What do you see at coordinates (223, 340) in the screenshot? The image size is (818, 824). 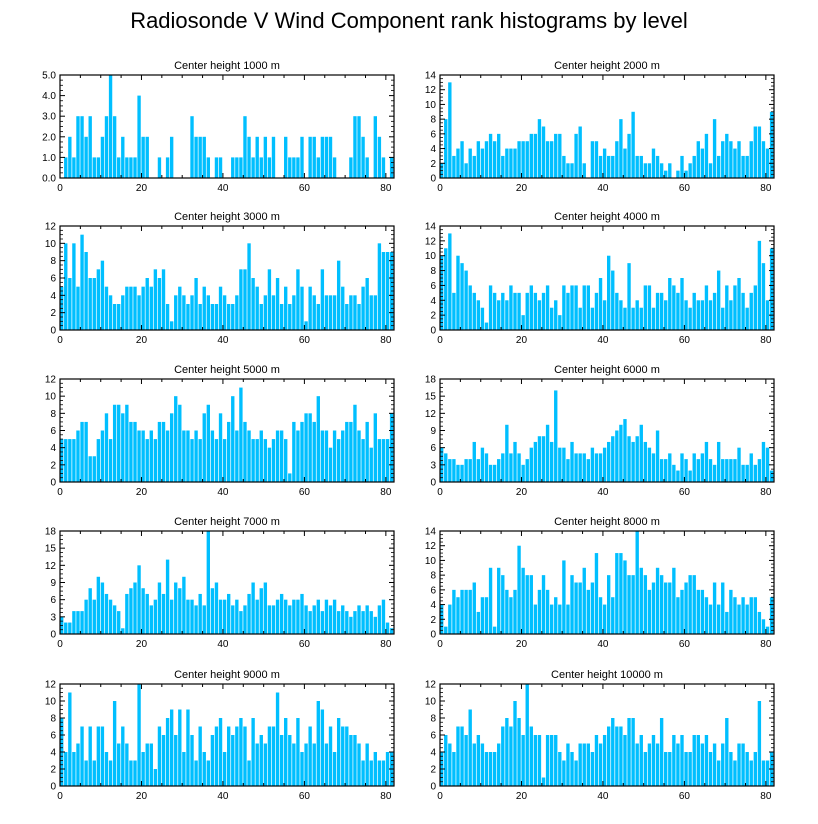 I see `x-tick-label: 40` at bounding box center [223, 340].